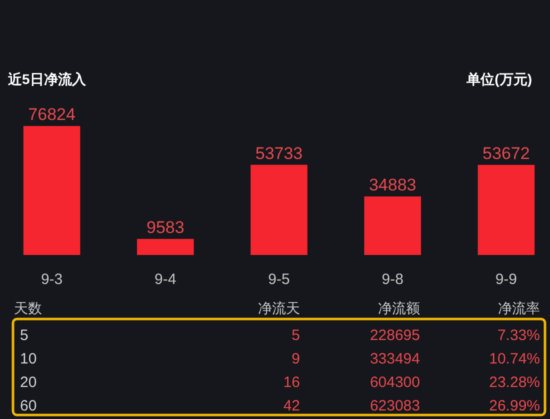 The image size is (550, 419). I want to click on annotation: 单位(万元), so click(499, 79).